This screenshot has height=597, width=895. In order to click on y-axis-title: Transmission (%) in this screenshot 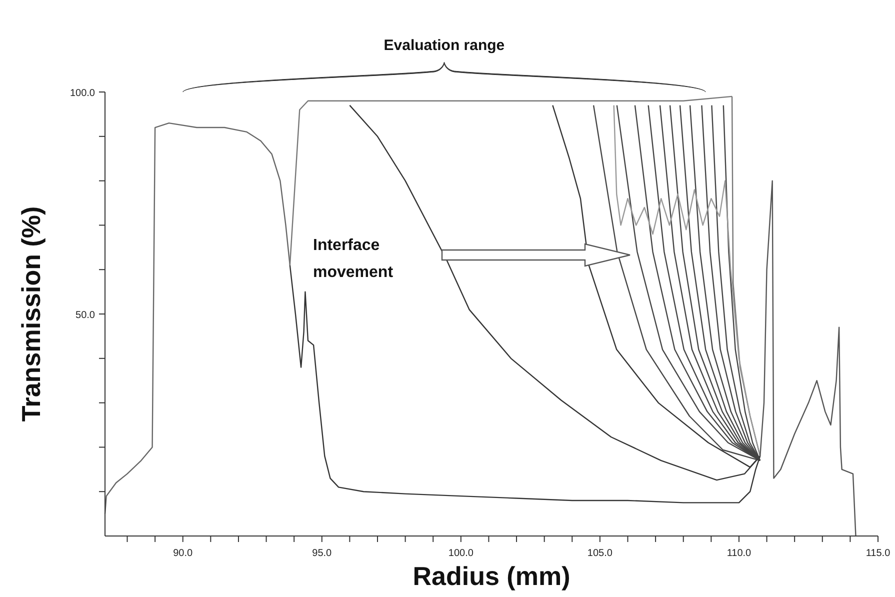, I will do `click(31, 314)`.